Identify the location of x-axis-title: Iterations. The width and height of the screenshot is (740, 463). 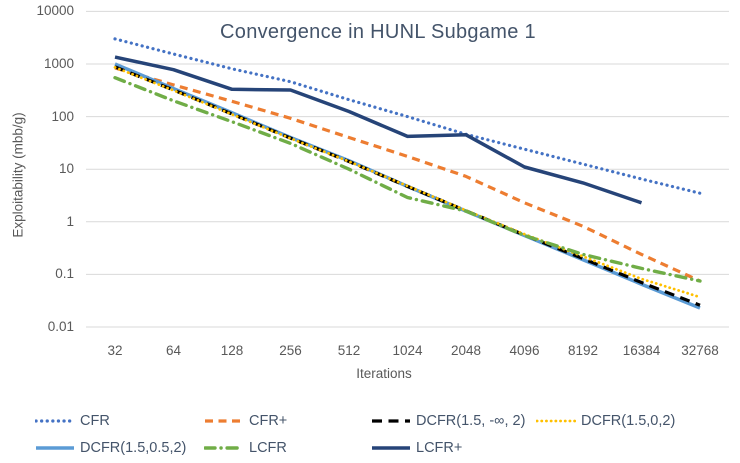
(384, 373).